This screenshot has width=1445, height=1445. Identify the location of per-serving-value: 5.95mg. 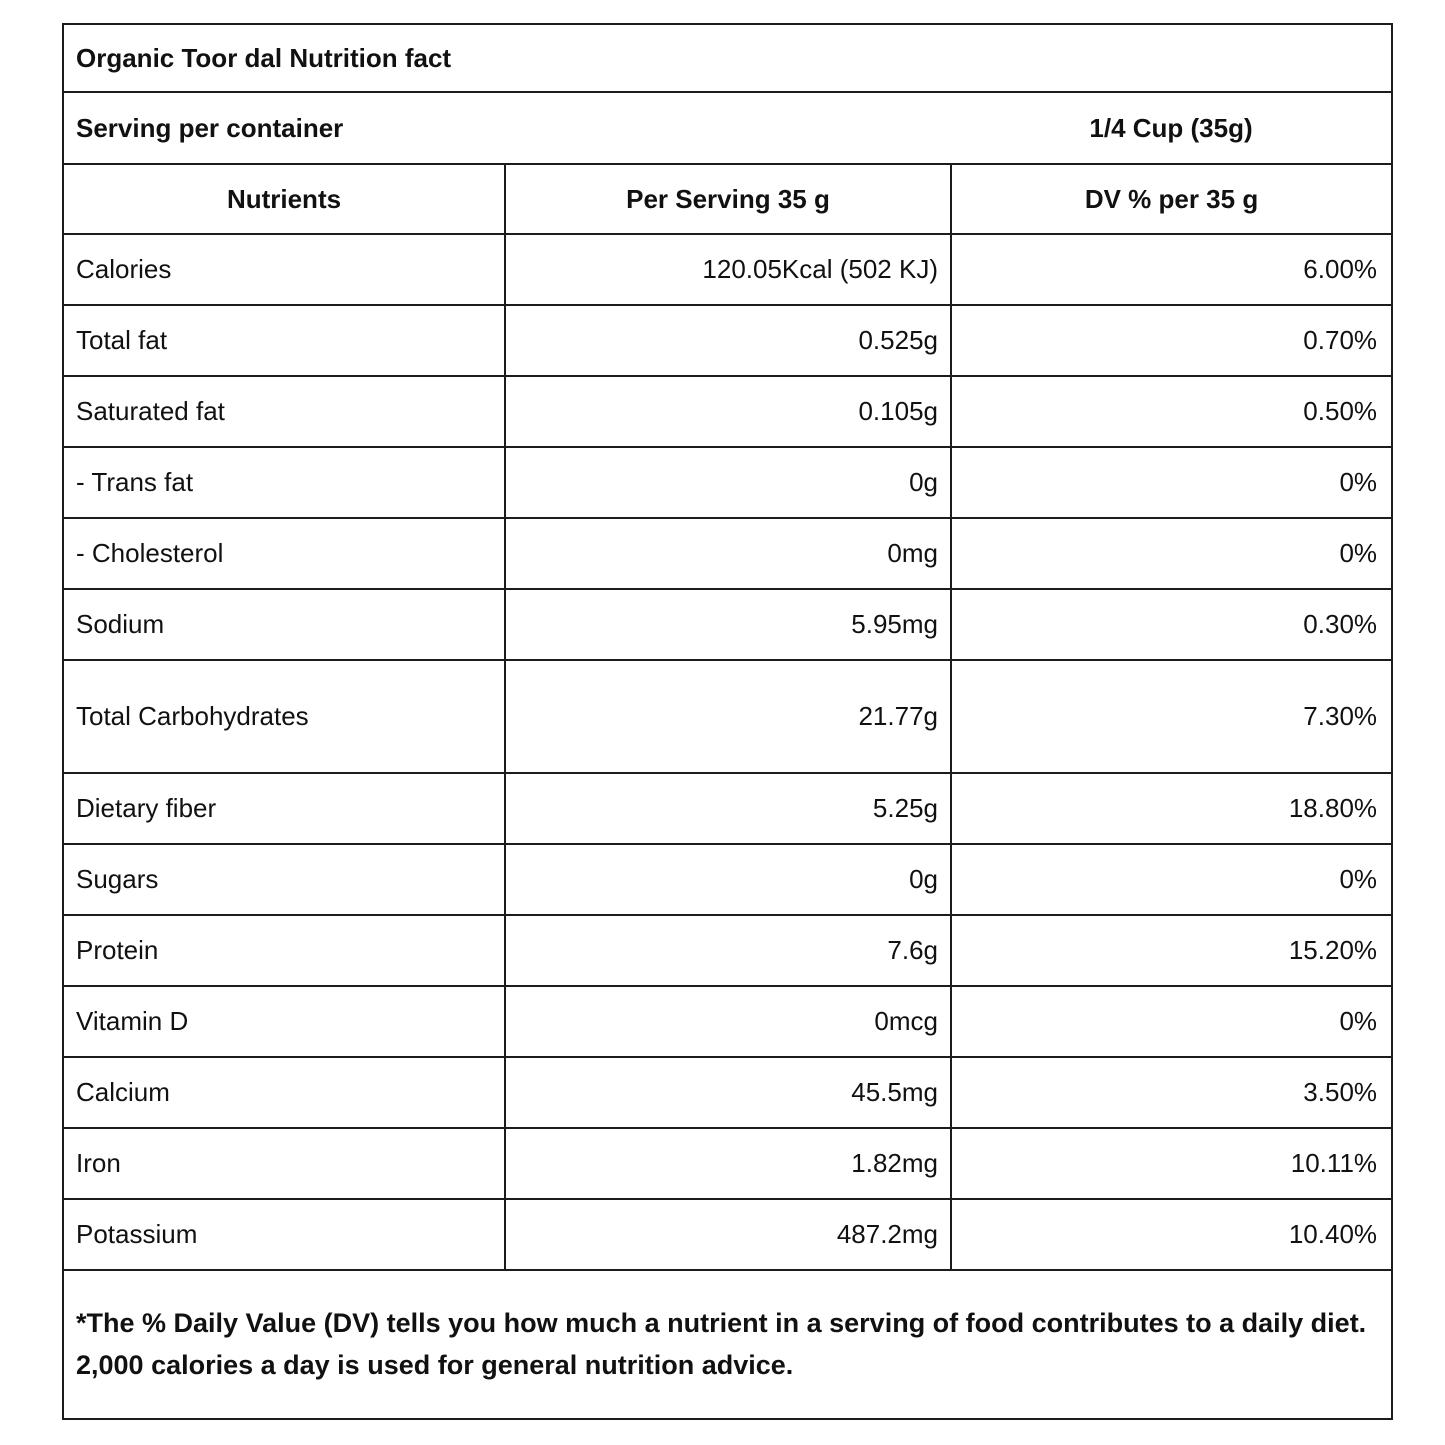
(728, 624).